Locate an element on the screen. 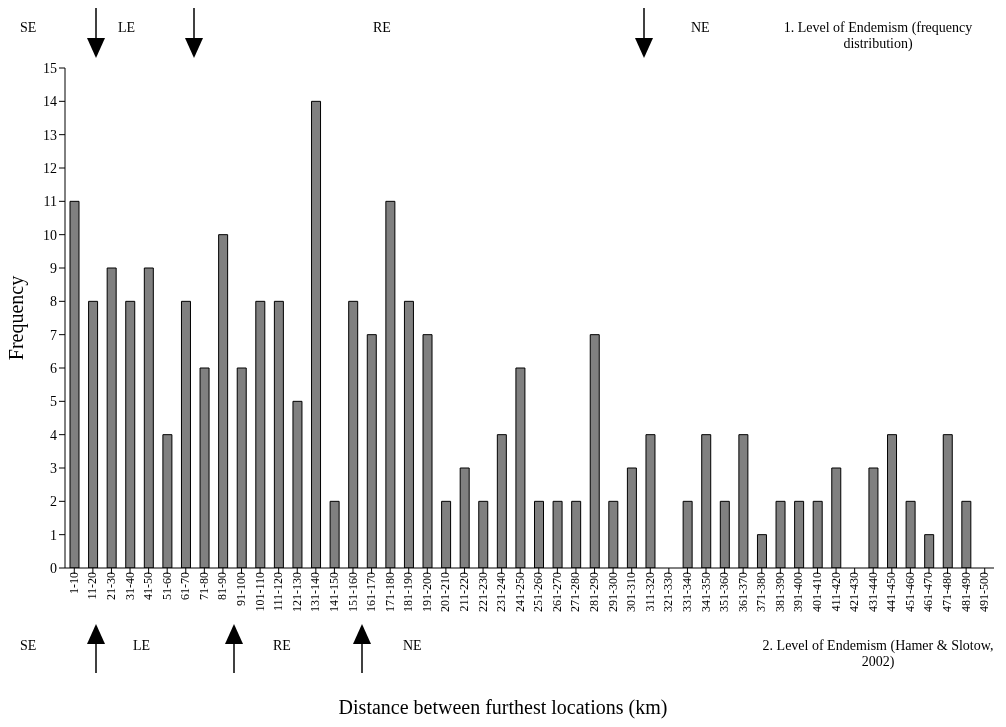 This screenshot has height=727, width=1006. x-tick-label: 281-290 is located at coordinates (594, 592).